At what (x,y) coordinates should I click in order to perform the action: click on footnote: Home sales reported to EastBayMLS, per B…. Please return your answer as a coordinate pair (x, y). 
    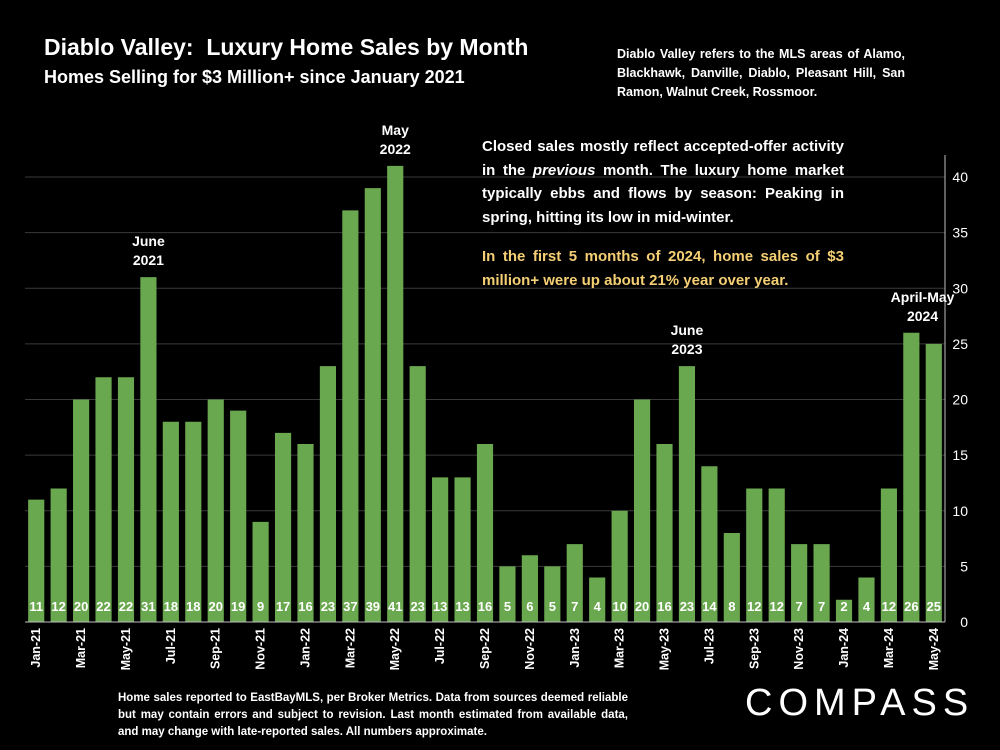
    Looking at the image, I should click on (373, 715).